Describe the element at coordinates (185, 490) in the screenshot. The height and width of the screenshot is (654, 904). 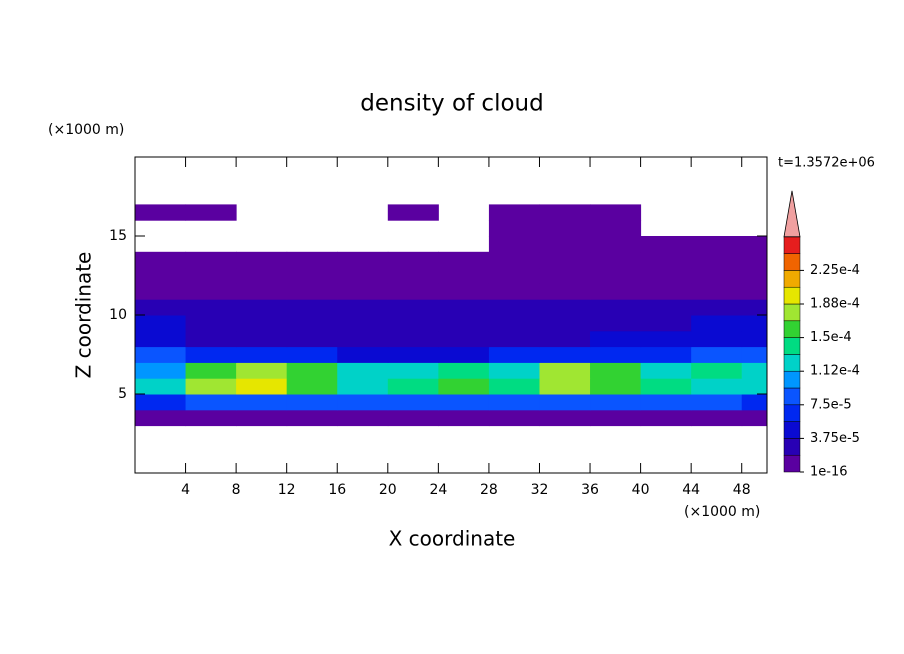
I see `x-tick-label: 4` at that location.